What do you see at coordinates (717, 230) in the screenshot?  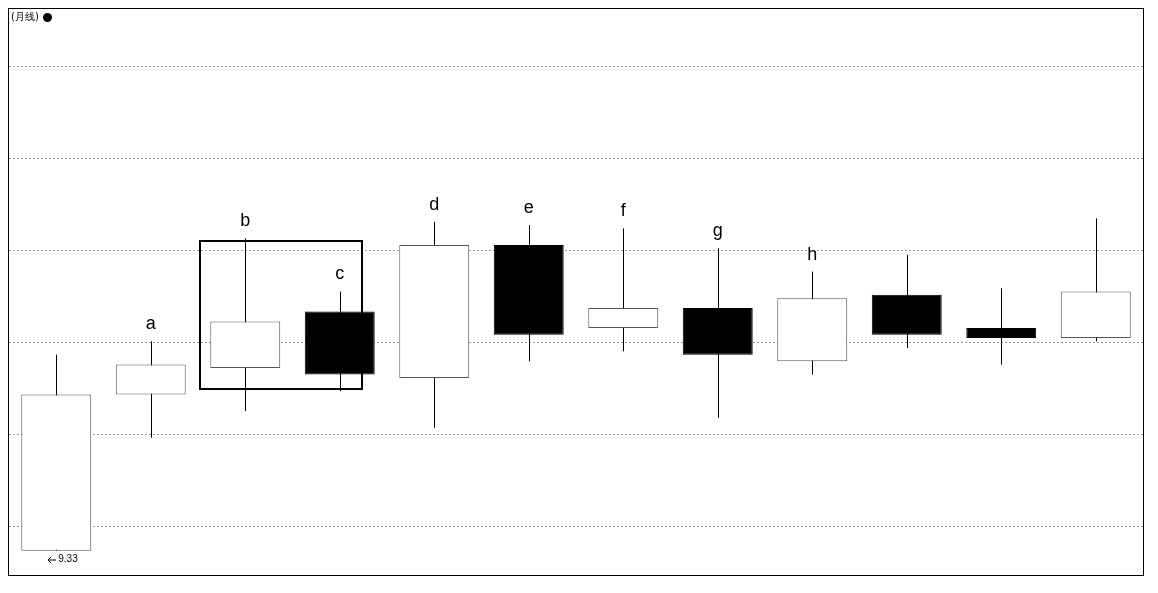 I see `text: g` at bounding box center [717, 230].